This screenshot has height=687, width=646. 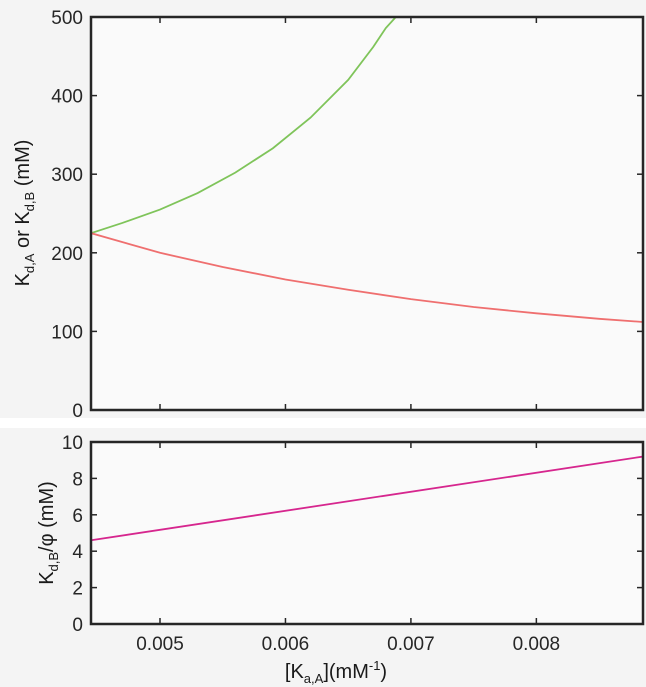 I want to click on kd-ytick-label-0: 0, so click(x=77, y=411).